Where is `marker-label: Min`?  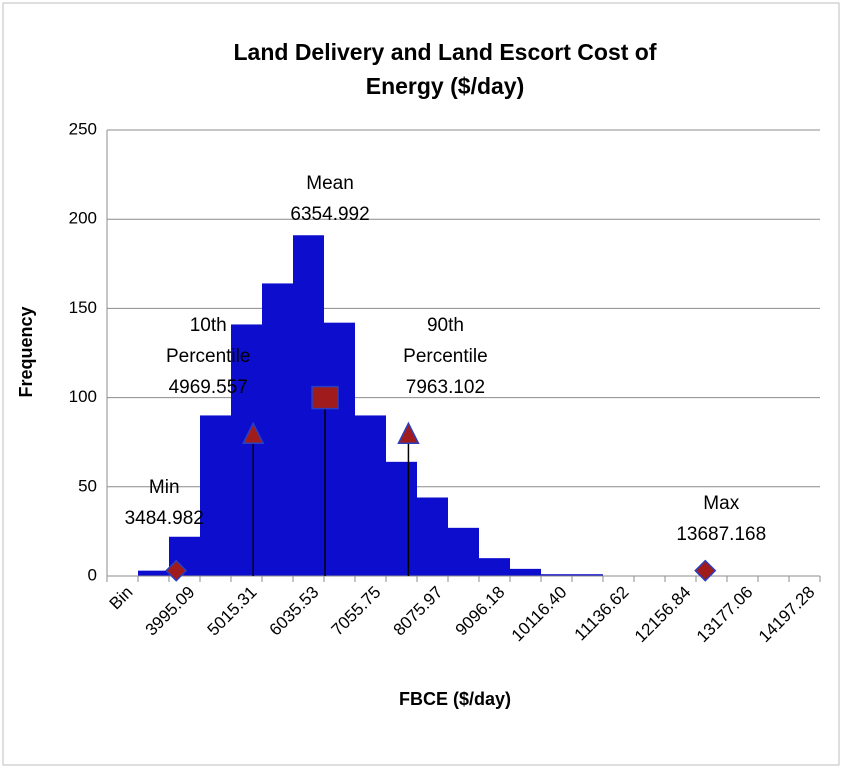
marker-label: Min is located at coordinates (164, 487).